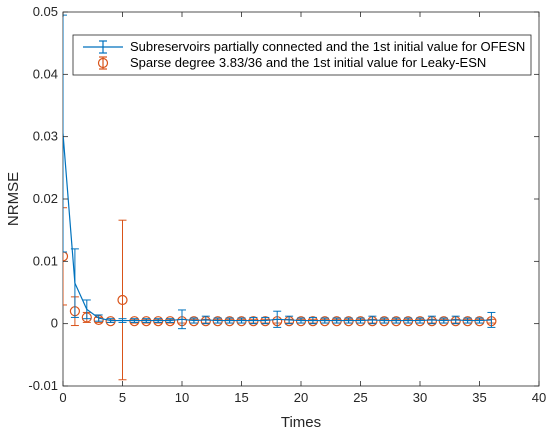  What do you see at coordinates (182, 397) in the screenshot?
I see `x-tick-label: 10` at bounding box center [182, 397].